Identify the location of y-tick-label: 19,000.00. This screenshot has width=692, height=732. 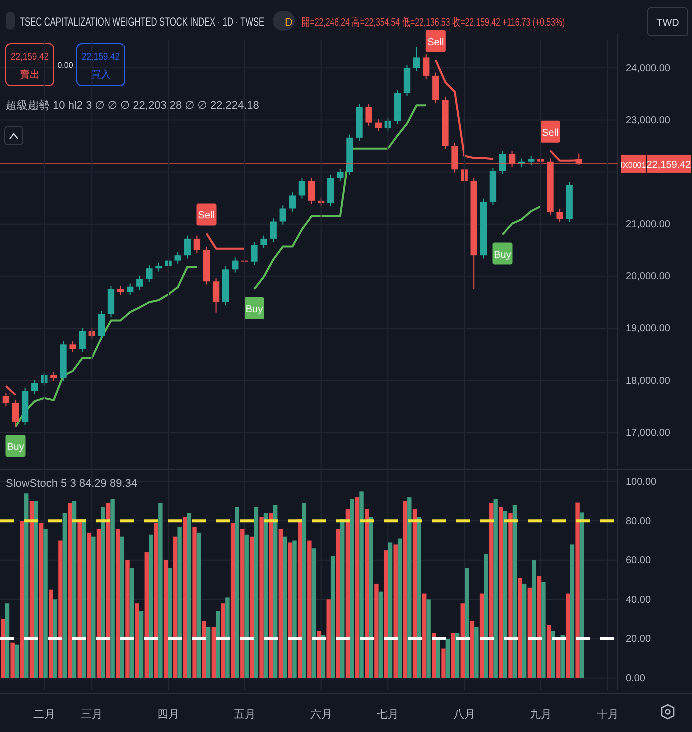
(648, 329).